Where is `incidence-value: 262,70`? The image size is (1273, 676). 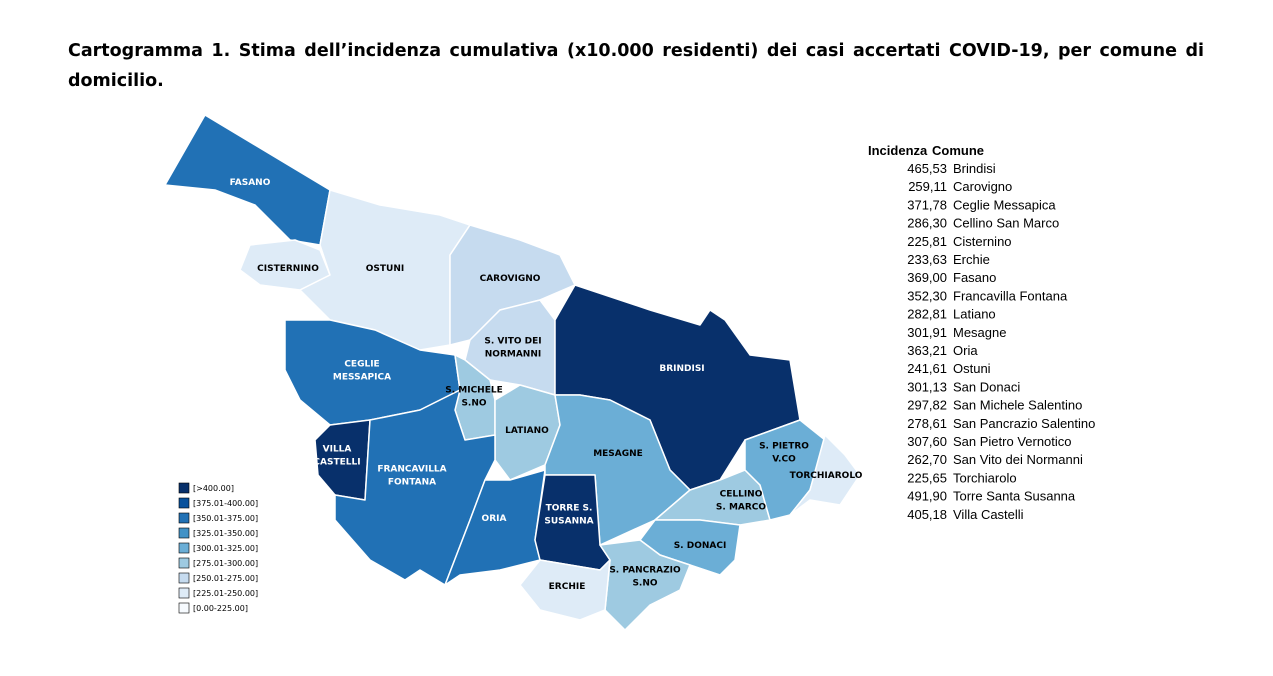
incidence-value: 262,70 is located at coordinates (927, 459).